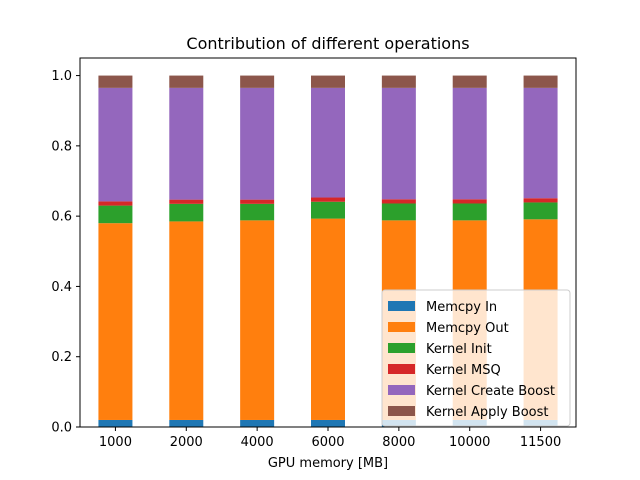 The image size is (640, 480). I want to click on x-tick-label: 6000, so click(327, 442).